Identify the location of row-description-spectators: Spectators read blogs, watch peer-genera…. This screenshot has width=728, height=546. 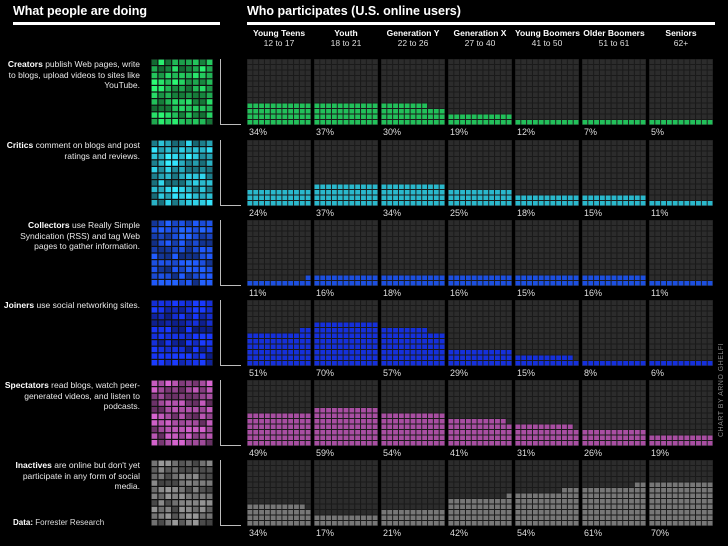
(70, 396).